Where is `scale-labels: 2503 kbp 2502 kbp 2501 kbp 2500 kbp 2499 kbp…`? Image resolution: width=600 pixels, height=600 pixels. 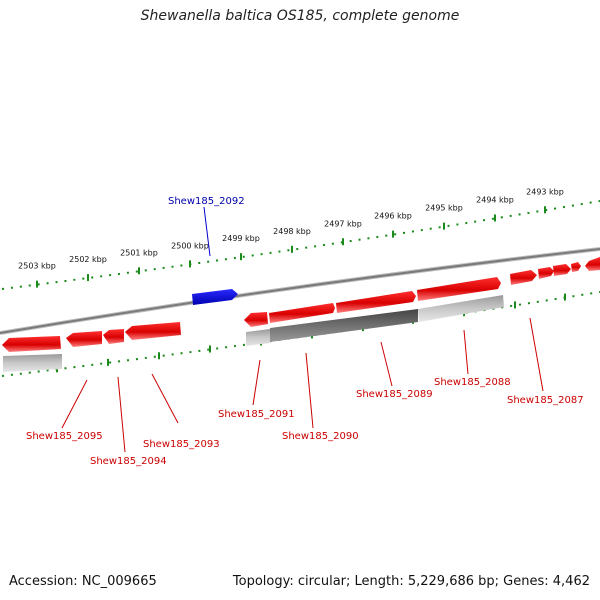
scale-labels: 2503 kbp 2502 kbp 2501 kbp 2500 kbp 2499 kbp… is located at coordinates (291, 228).